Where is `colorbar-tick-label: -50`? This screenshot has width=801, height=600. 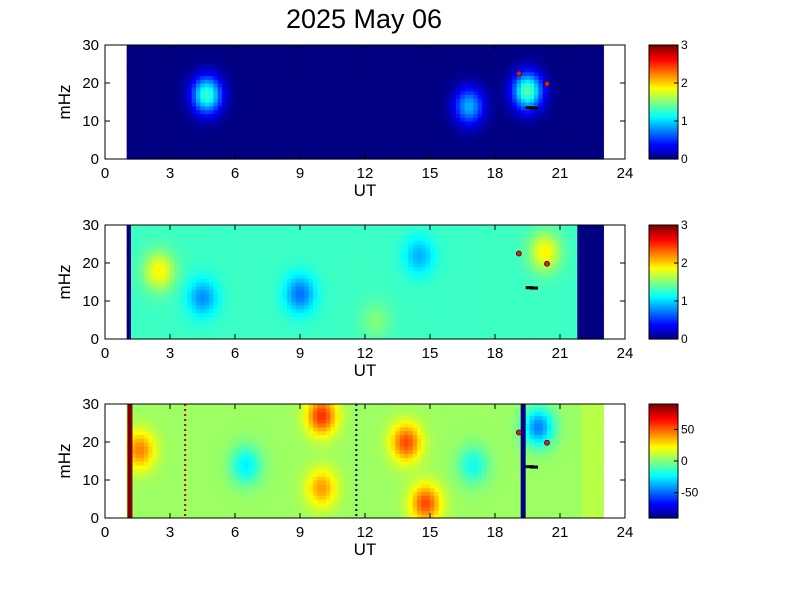
colorbar-tick-label: -50 is located at coordinates (690, 493).